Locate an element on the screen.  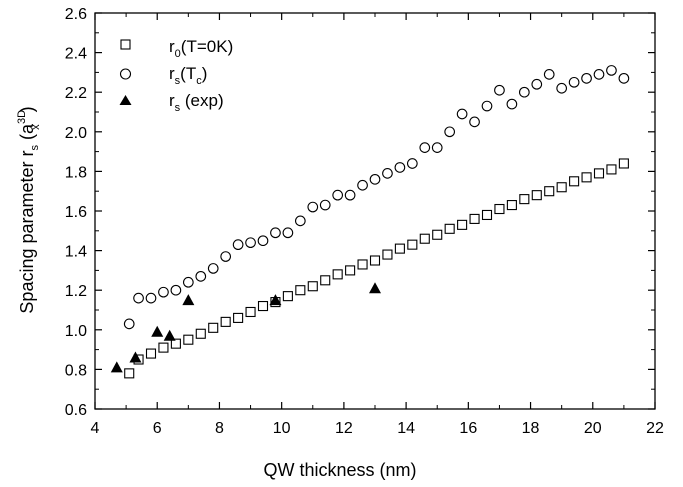
y-tick-label: 2.6 is located at coordinates (76, 14).